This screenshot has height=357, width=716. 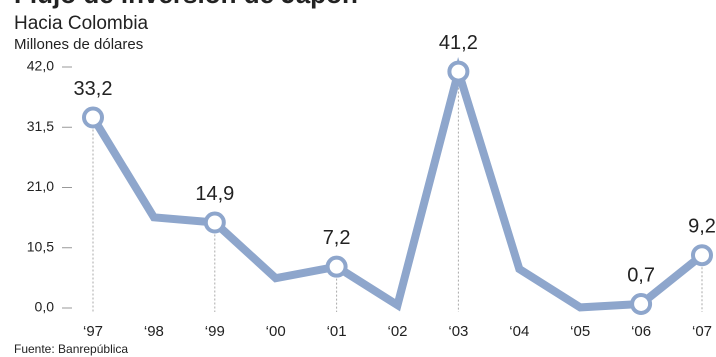 What do you see at coordinates (93, 331) in the screenshot?
I see `x-tick-label: ‘97` at bounding box center [93, 331].